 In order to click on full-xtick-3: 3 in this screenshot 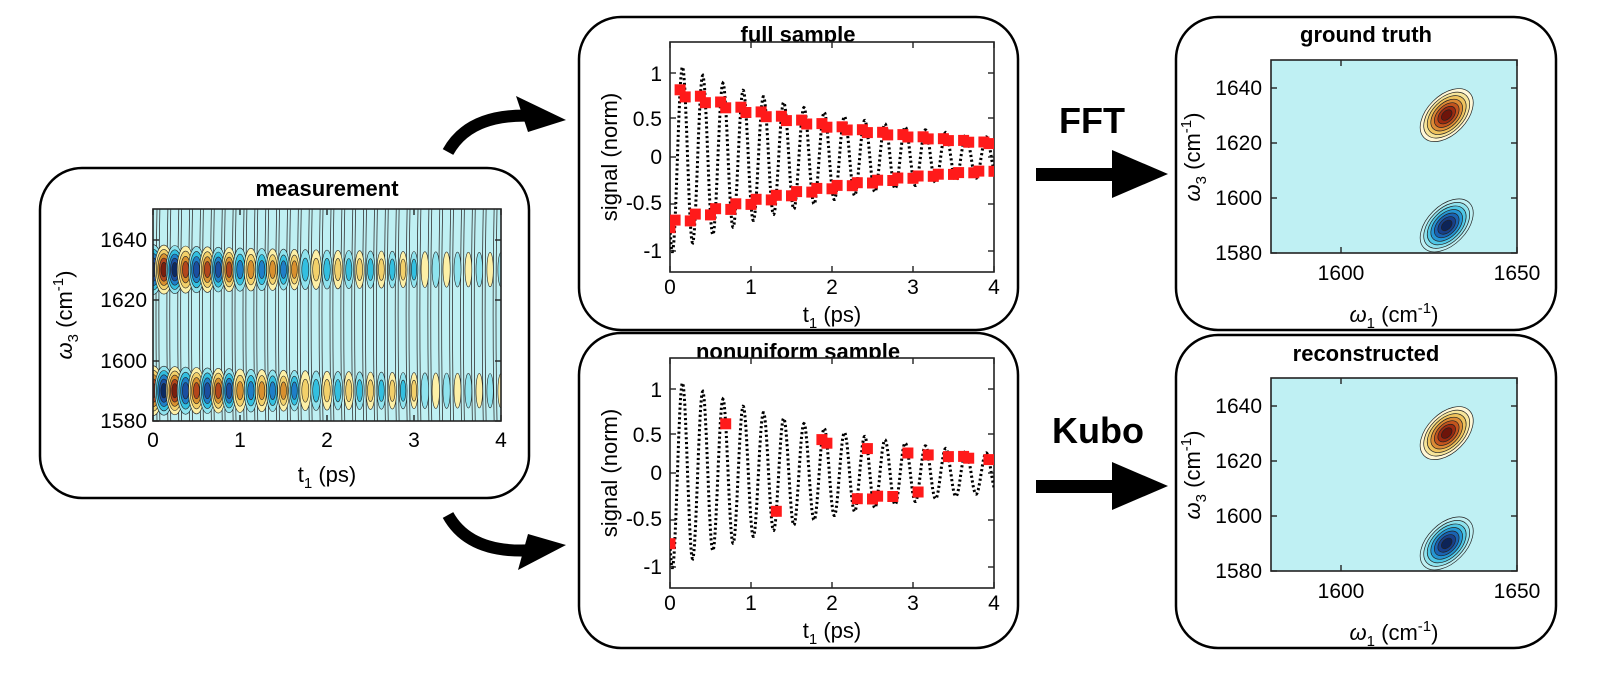, I will do `click(913, 287)`.